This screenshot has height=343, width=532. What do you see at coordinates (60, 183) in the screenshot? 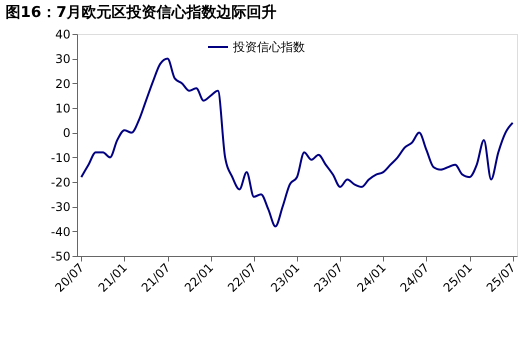
I see `y-tick-label: -20` at bounding box center [60, 183].